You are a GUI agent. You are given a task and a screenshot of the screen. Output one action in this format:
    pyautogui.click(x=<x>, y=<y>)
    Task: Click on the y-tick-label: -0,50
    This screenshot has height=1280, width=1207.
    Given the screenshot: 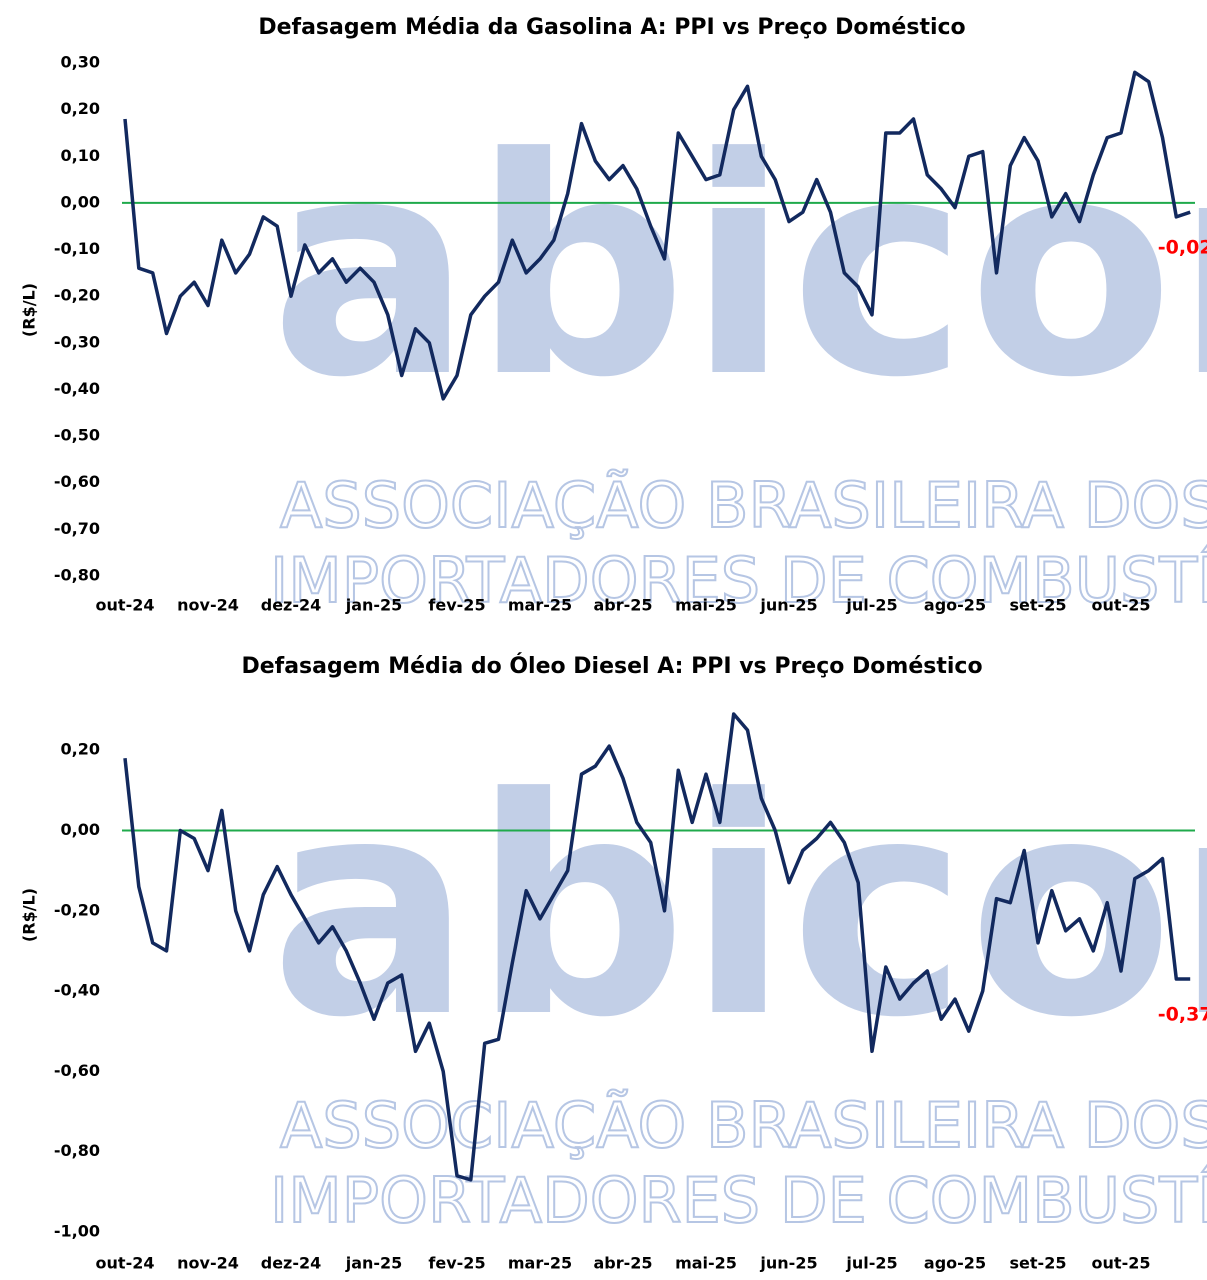 What is the action you would take?
    pyautogui.click(x=77, y=435)
    